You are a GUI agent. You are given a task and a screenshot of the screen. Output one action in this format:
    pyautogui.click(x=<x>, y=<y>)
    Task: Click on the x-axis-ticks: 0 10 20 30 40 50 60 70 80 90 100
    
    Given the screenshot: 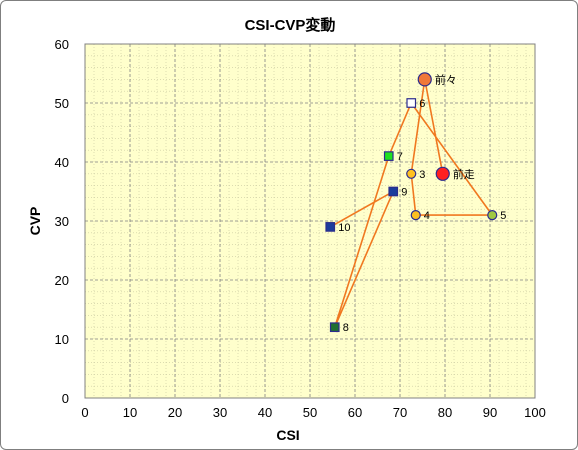 What is the action you would take?
    pyautogui.click(x=313, y=412)
    